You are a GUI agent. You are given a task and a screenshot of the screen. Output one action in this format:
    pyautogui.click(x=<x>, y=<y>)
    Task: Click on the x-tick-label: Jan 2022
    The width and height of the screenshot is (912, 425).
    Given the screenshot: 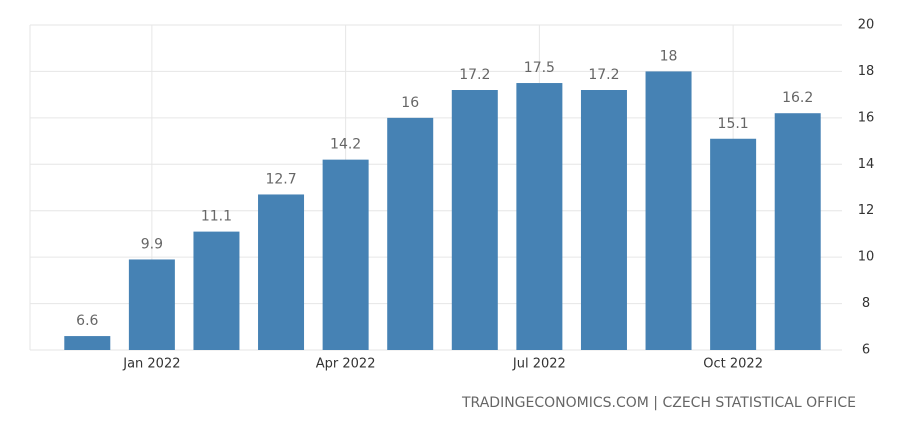 What is the action you would take?
    pyautogui.click(x=151, y=364)
    